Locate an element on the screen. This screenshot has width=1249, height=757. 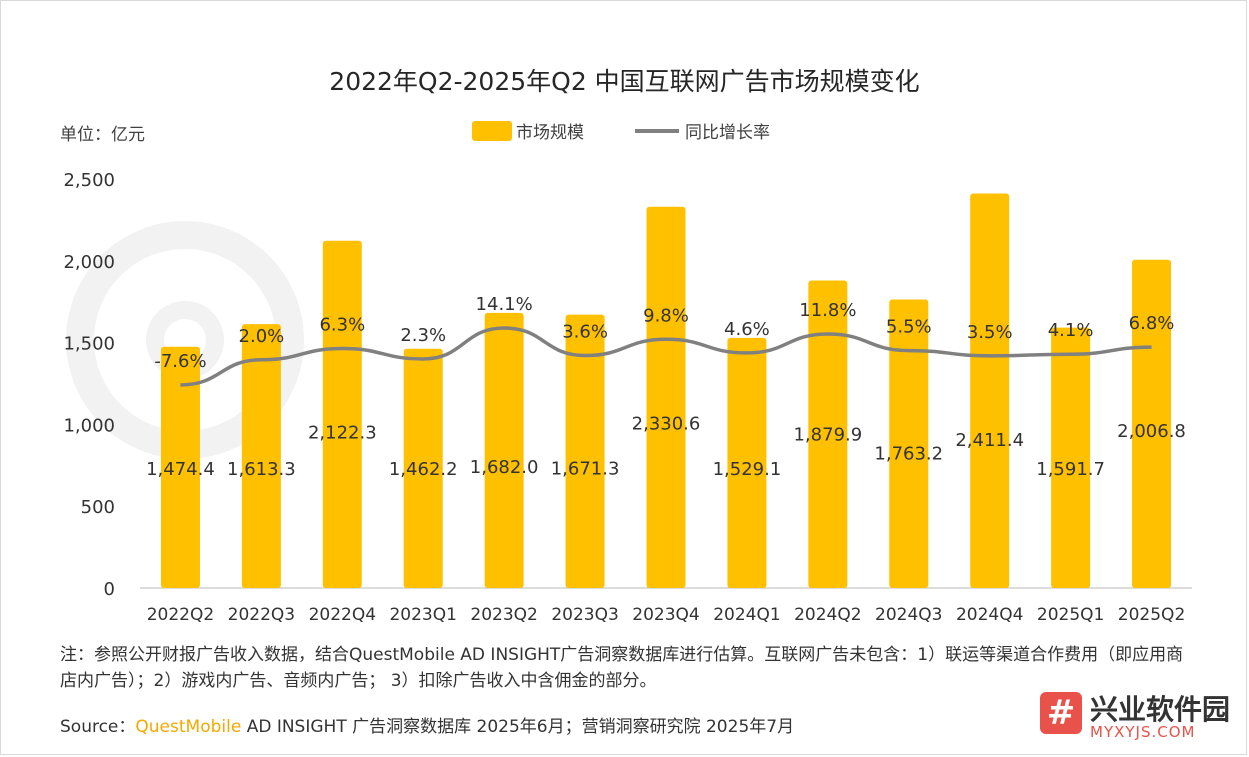
growth-label-2024Q2: 11.8% is located at coordinates (827, 310).